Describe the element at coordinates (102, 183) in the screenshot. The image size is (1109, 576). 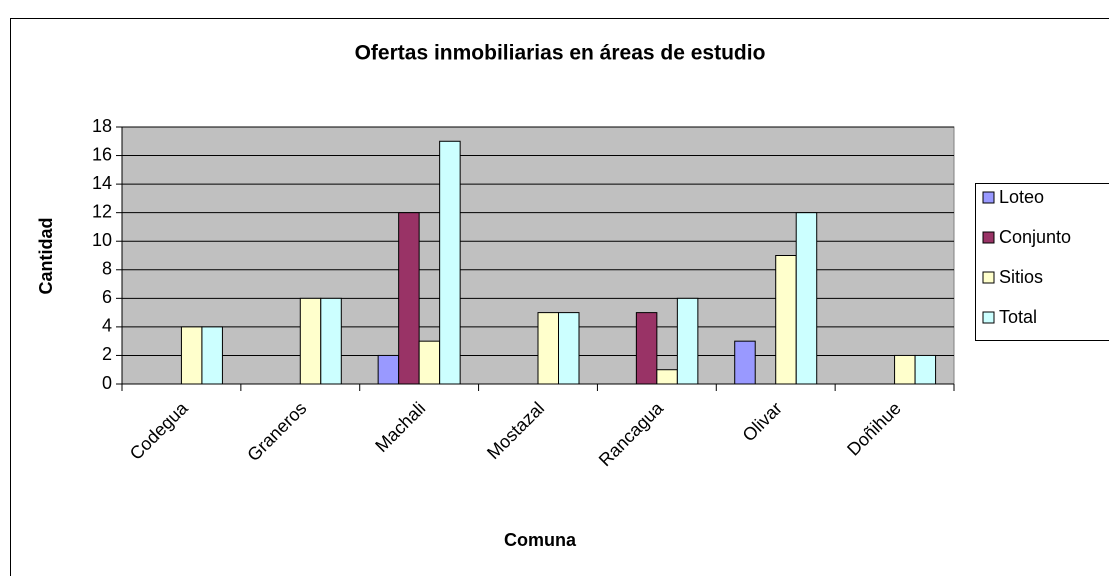
I see `y-tick-label: 14` at that location.